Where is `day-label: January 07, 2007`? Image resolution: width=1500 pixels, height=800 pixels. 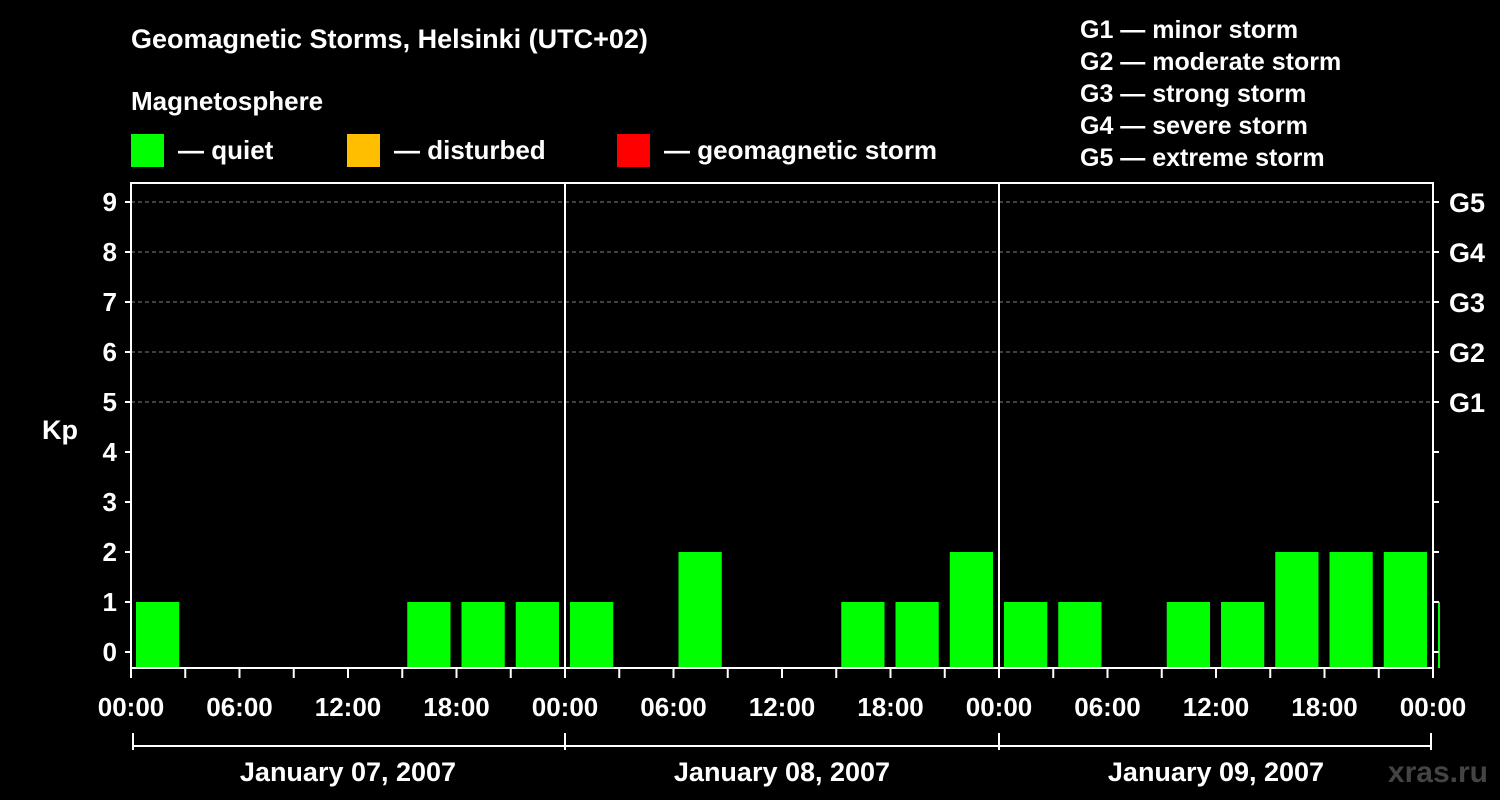
day-label: January 07, 2007 is located at coordinates (348, 772).